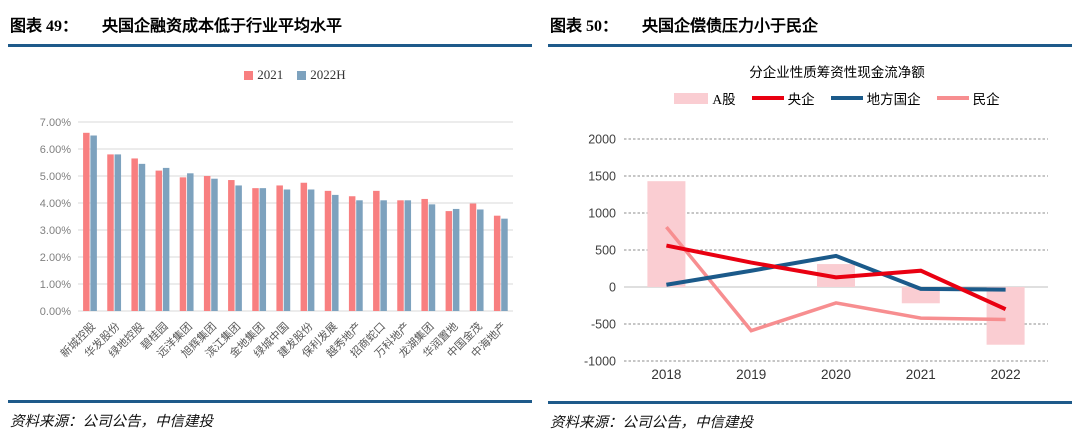 Image resolution: width=1080 pixels, height=439 pixels. What do you see at coordinates (142, 237) in the screenshot?
I see `bar-2022H-绿地控股` at bounding box center [142, 237].